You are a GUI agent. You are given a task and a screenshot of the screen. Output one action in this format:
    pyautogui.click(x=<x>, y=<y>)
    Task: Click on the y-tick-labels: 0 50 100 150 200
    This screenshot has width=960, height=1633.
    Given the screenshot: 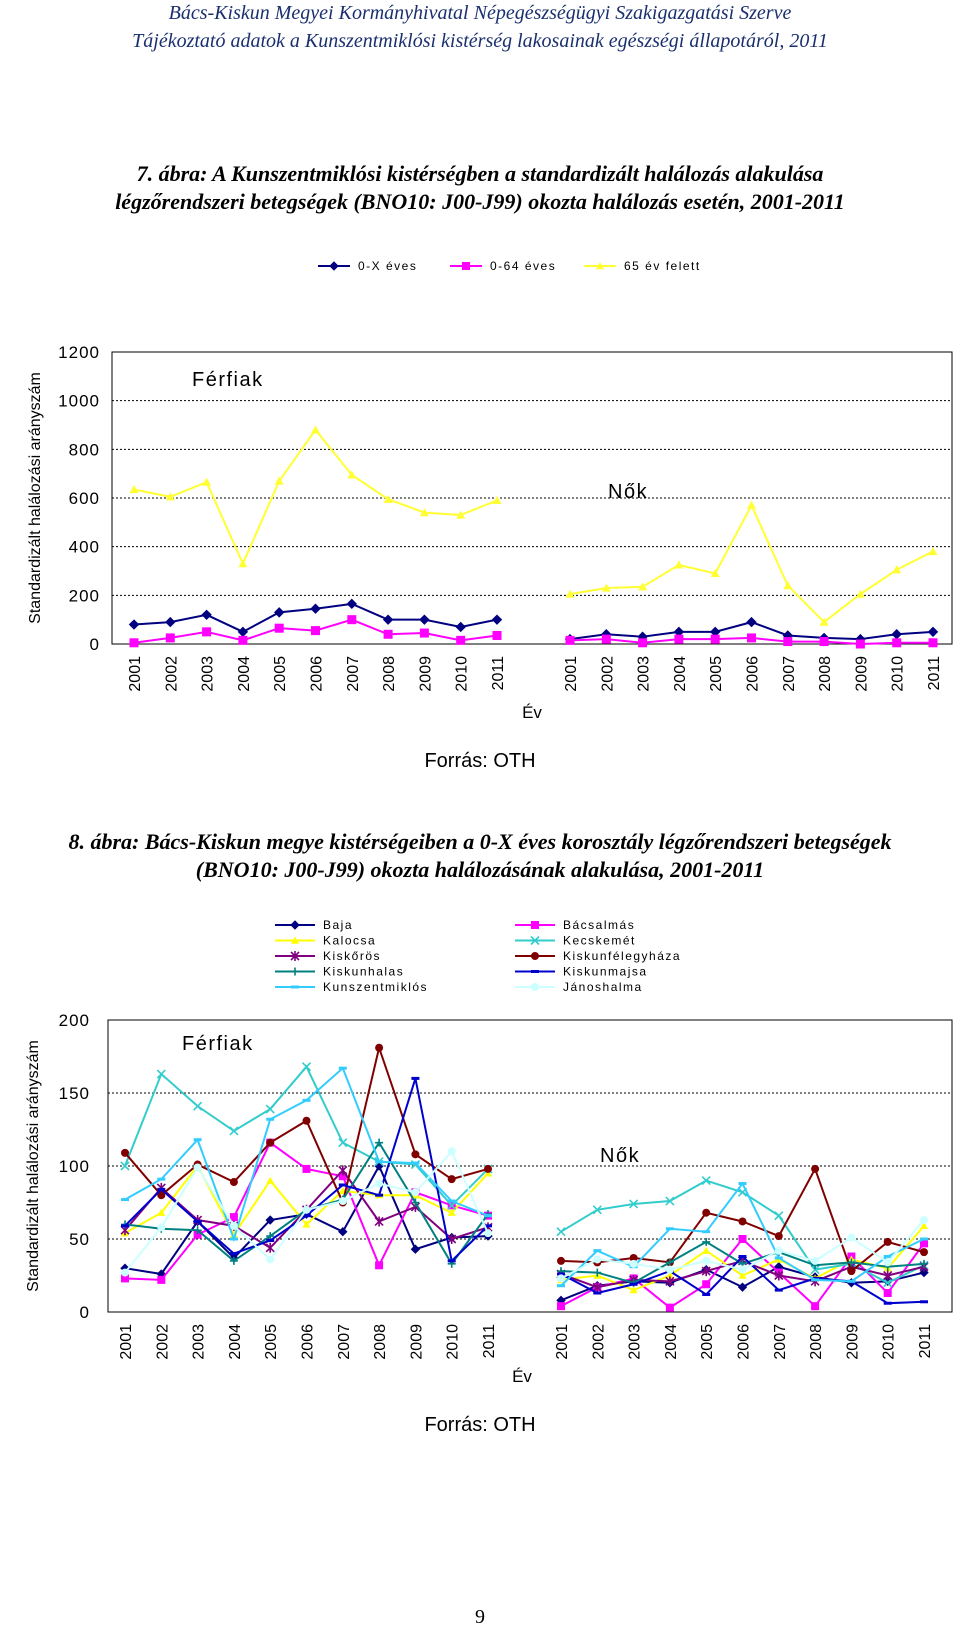 What is the action you would take?
    pyautogui.click(x=74, y=1166)
    